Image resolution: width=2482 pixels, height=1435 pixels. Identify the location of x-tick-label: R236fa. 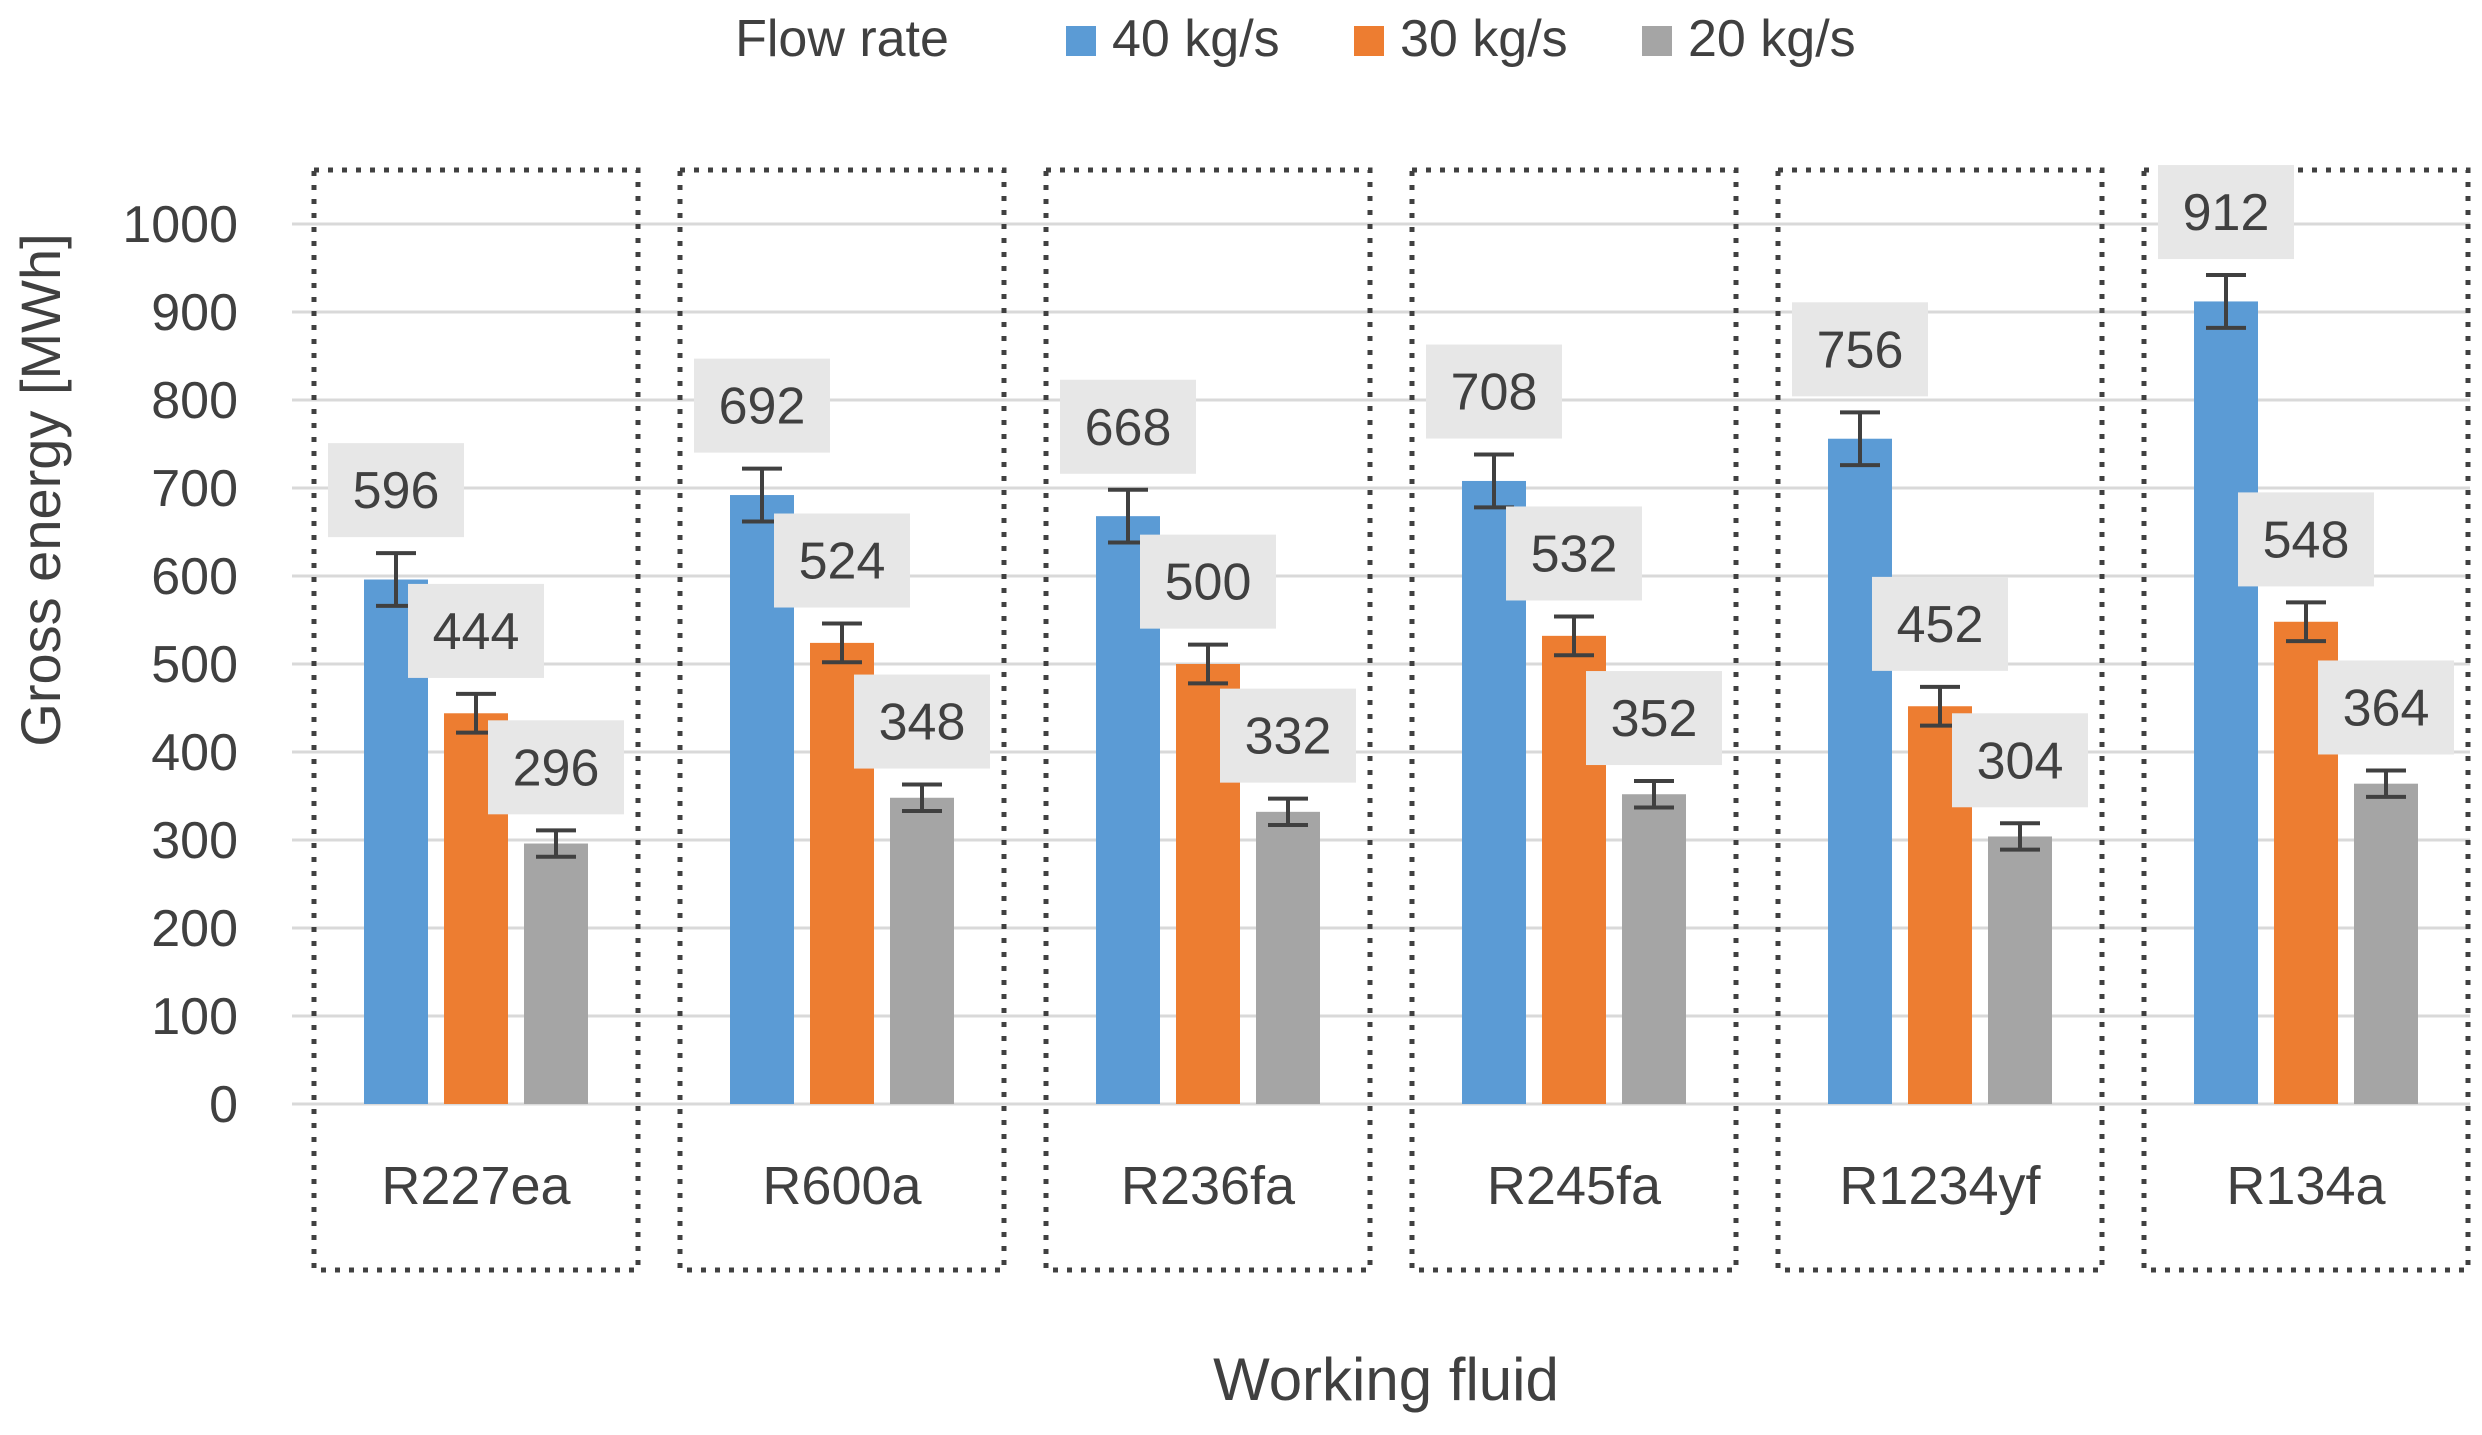
(1208, 1186).